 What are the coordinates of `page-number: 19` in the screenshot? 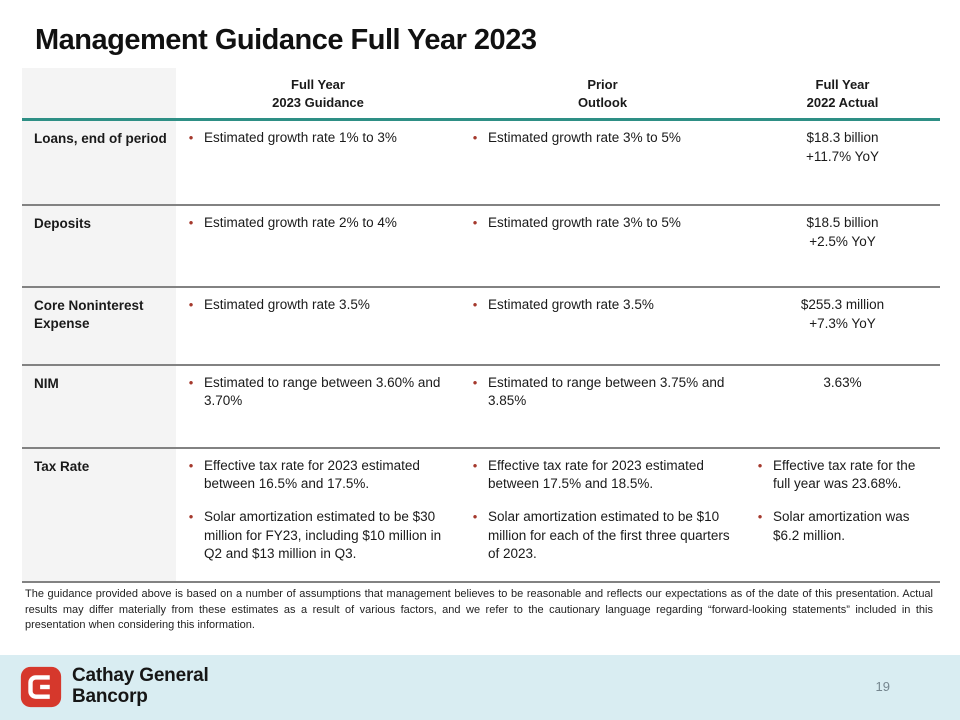 It's located at (882, 686).